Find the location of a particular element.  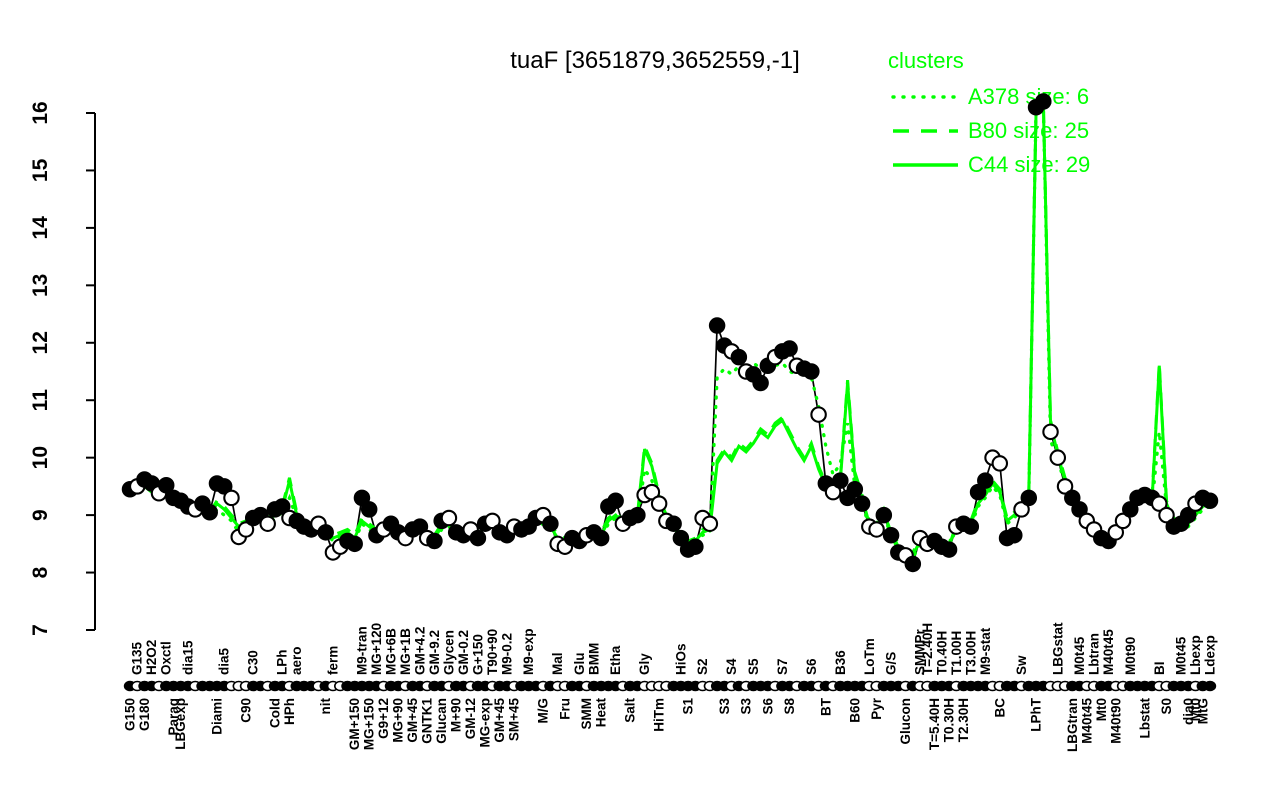

condition-label-top: Mal is located at coordinates (557, 663).